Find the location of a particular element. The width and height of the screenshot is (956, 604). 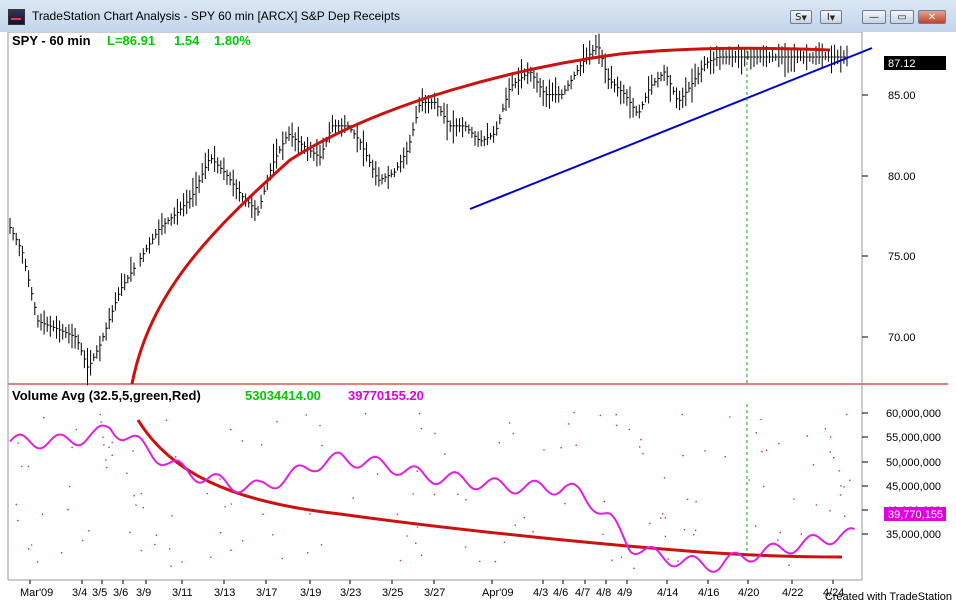

restore-button: ▭ is located at coordinates (902, 17).